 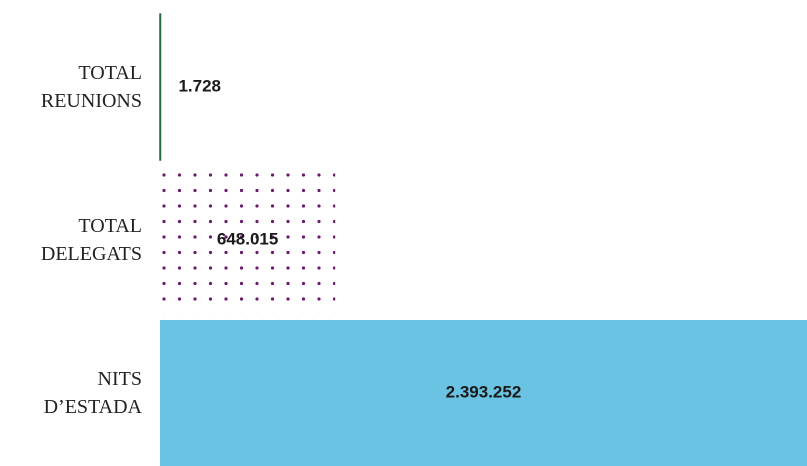 What do you see at coordinates (91, 87) in the screenshot?
I see `category-label: TOTAL REUNIONS` at bounding box center [91, 87].